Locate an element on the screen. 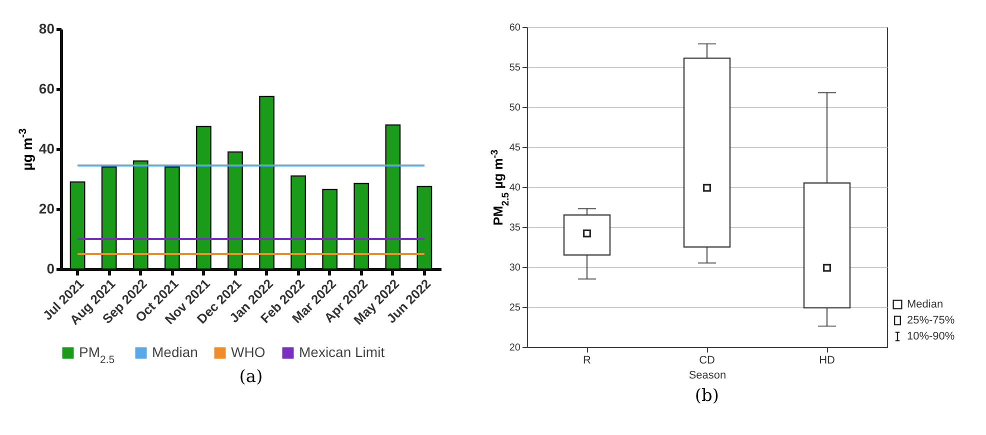 The image size is (986, 435). x-tick-label: R is located at coordinates (587, 360).